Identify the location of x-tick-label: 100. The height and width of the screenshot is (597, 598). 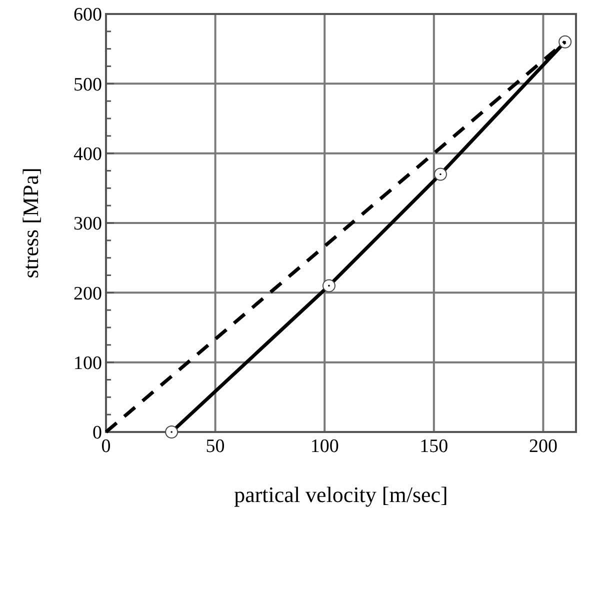
(324, 446).